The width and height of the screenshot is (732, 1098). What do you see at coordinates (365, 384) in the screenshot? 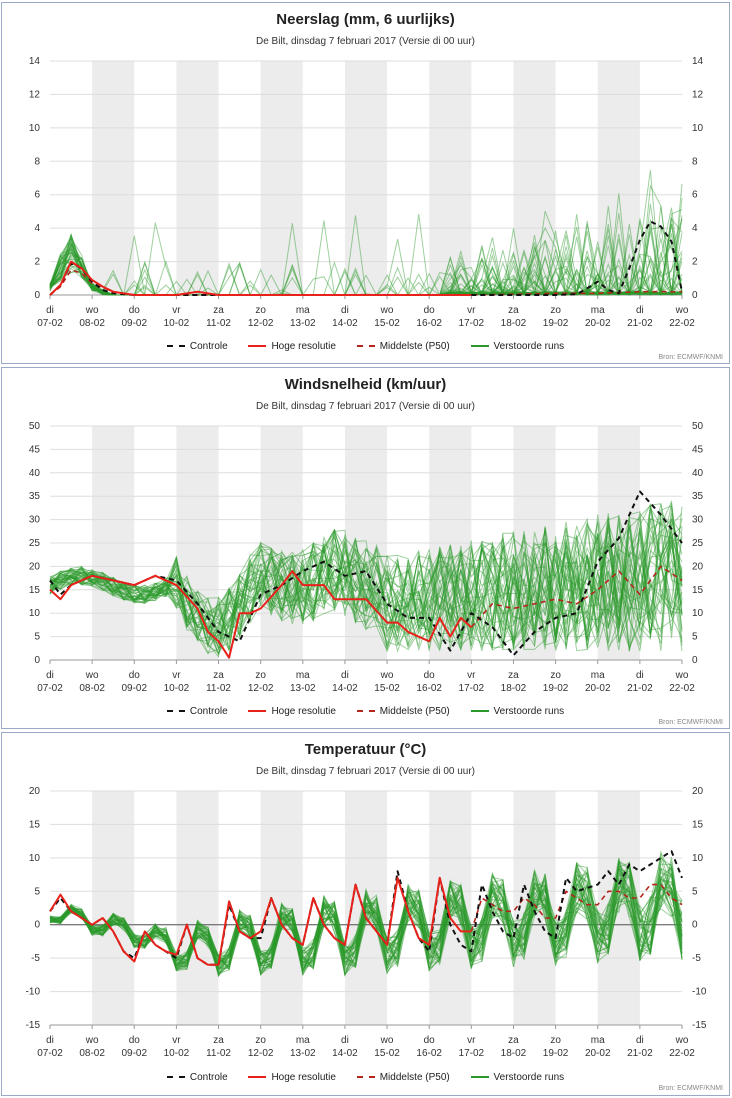
I see `chart-title: Windsnelheid (km/uur)` at bounding box center [365, 384].